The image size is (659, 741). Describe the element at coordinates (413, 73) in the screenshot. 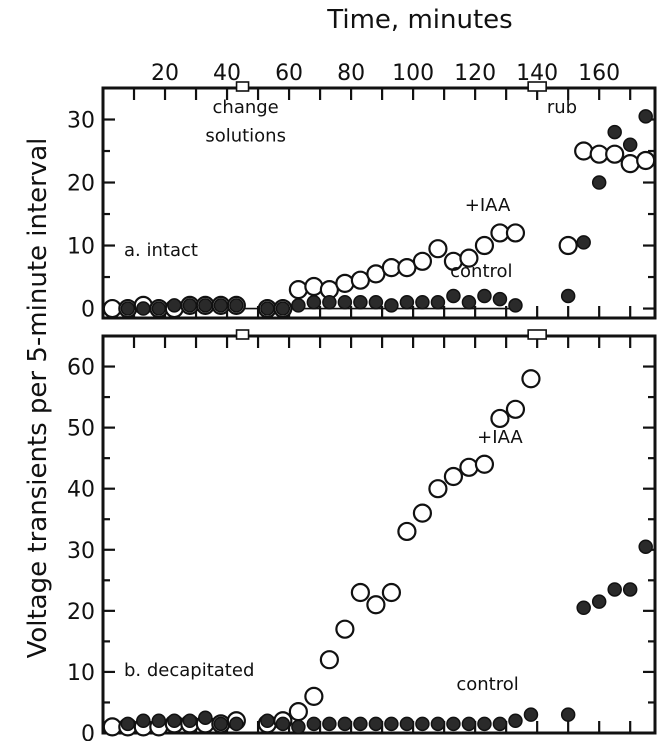

I see `x-tick-label: 100` at that location.